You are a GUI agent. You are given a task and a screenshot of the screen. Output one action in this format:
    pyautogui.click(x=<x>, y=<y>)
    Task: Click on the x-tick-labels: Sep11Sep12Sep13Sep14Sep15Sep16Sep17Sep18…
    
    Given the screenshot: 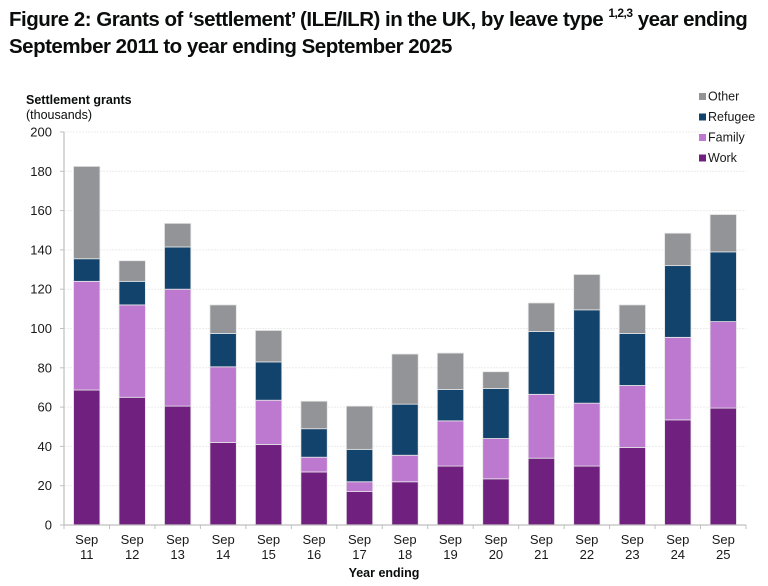 What is the action you would take?
    pyautogui.click(x=405, y=547)
    